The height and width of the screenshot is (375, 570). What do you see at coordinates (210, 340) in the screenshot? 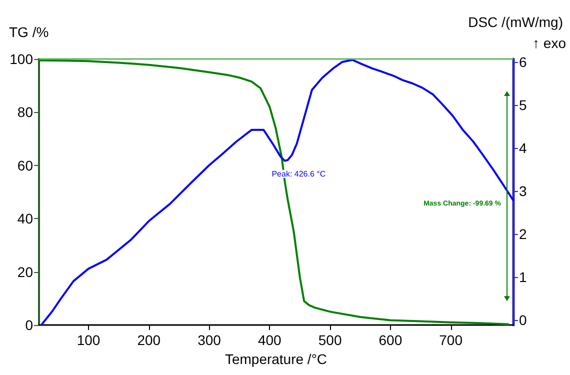
I see `x-tick-label: 300` at bounding box center [210, 340].